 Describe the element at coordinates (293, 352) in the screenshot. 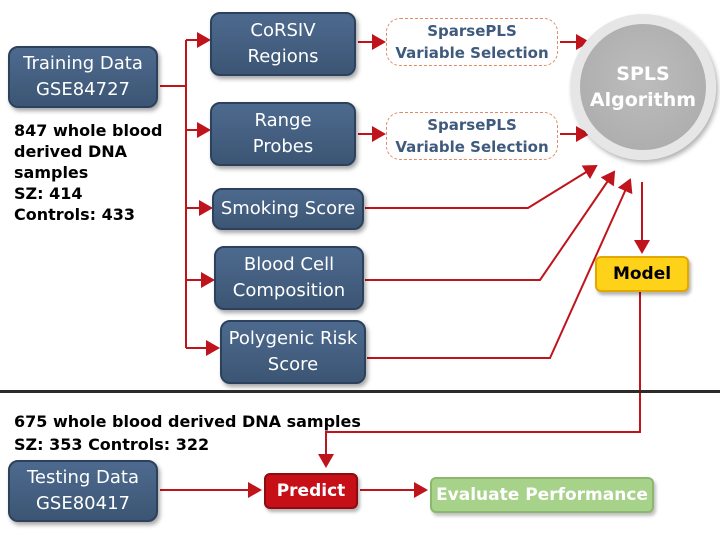

I see `polygenic-risk-score-box: Polygenic Risk Score` at that location.